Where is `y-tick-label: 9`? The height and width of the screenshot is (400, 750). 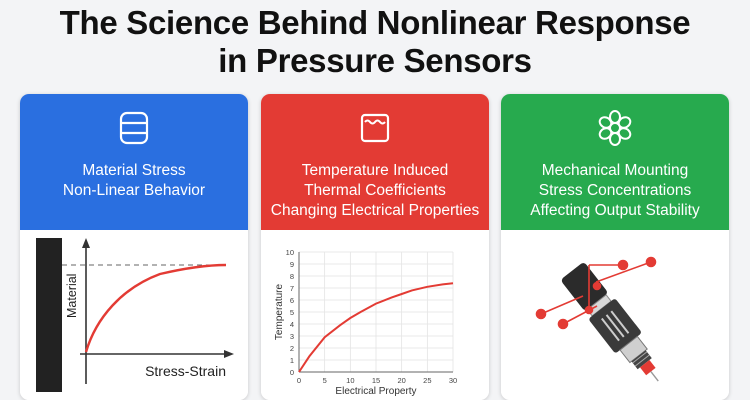
y-tick-label: 9 is located at coordinates (292, 264).